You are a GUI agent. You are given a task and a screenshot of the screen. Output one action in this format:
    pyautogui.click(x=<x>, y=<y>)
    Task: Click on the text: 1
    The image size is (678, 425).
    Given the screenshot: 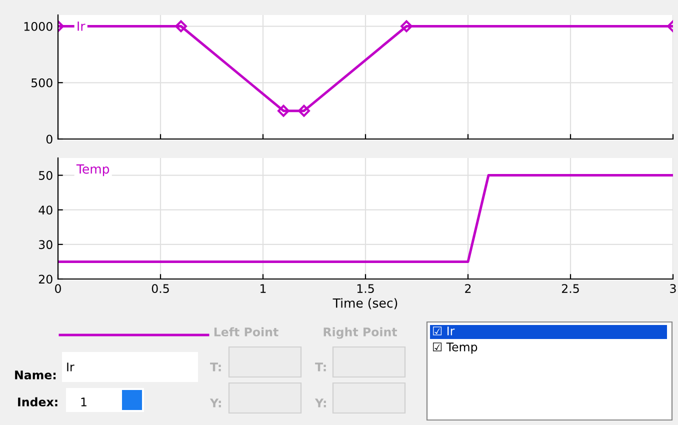 What is the action you would take?
    pyautogui.click(x=83, y=402)
    